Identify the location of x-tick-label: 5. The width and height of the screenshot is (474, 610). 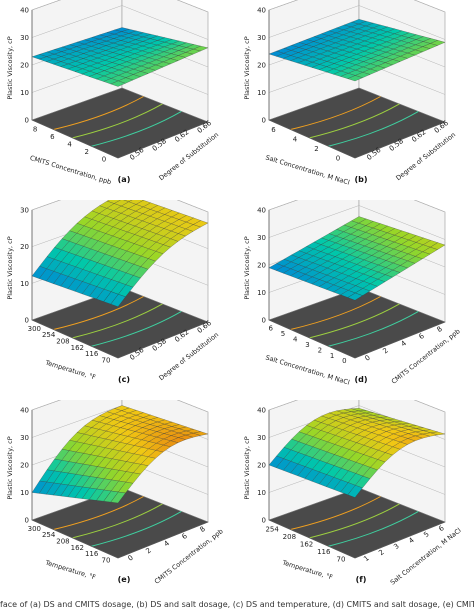
(283, 334).